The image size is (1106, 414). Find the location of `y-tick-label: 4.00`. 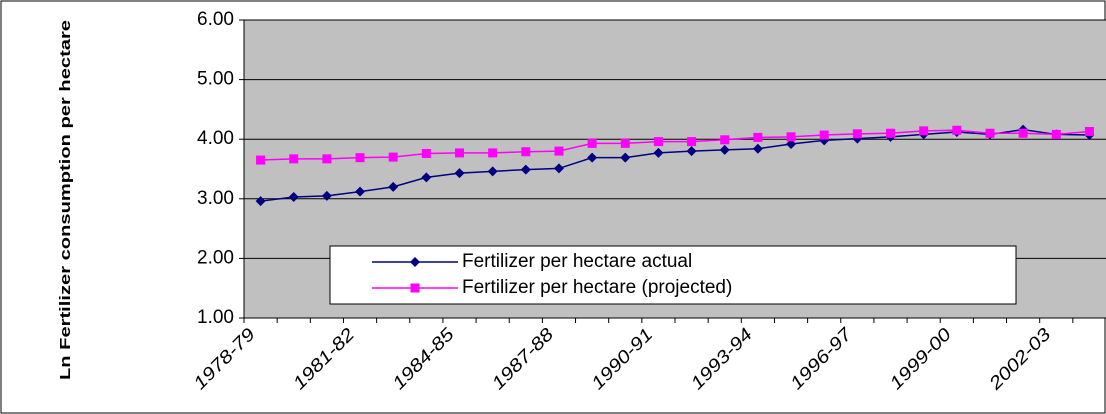

y-tick-label: 4.00 is located at coordinates (215, 138).